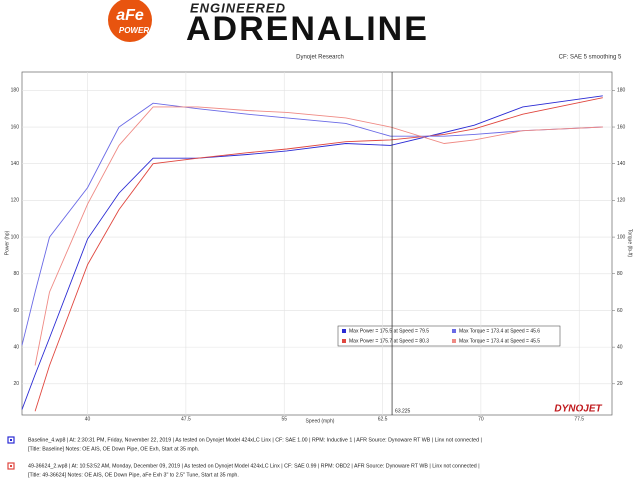  Describe the element at coordinates (389, 331) in the screenshot. I see `legend-label: Max Power = 175.5 at Speed = 79.5` at that location.